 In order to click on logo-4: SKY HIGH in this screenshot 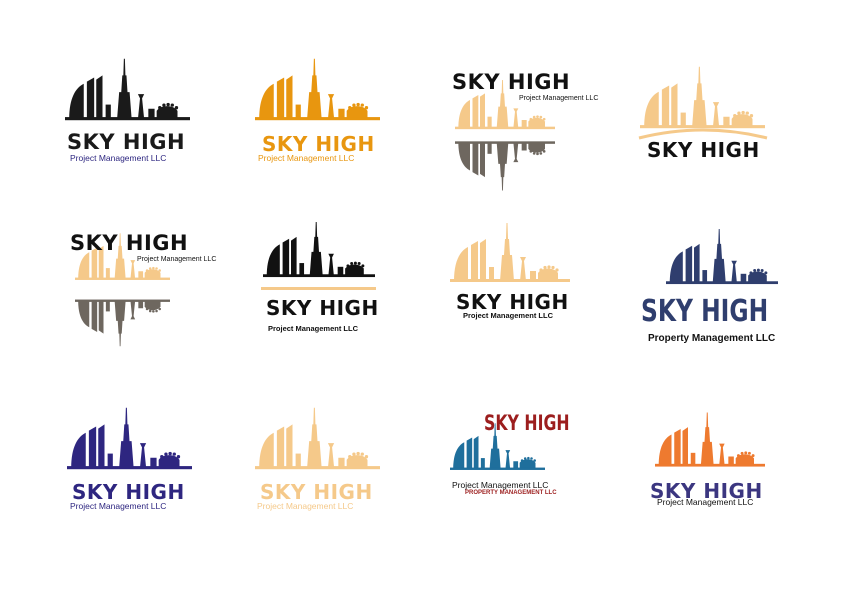, I will do `click(705, 115)`.